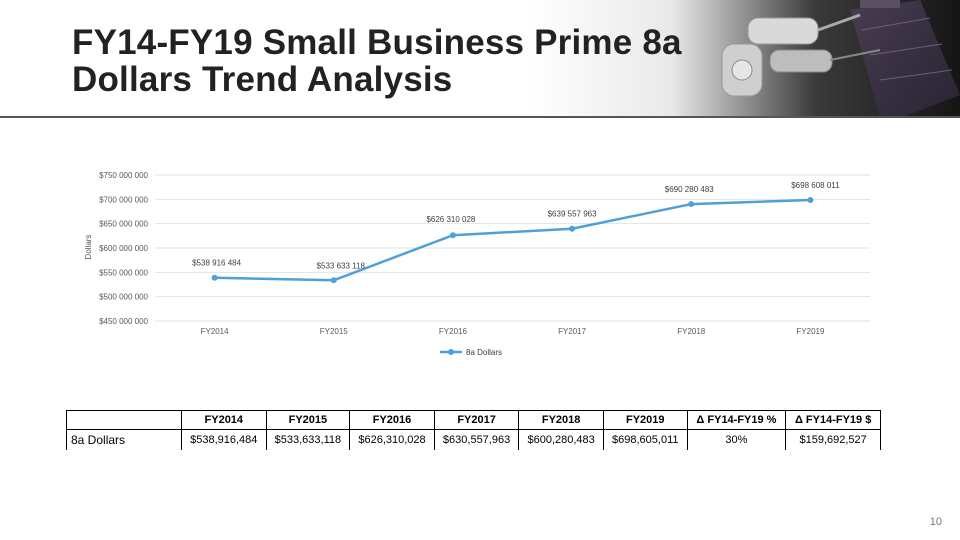  What do you see at coordinates (392, 439) in the screenshot?
I see `table-cell: $626,310,028` at bounding box center [392, 439].